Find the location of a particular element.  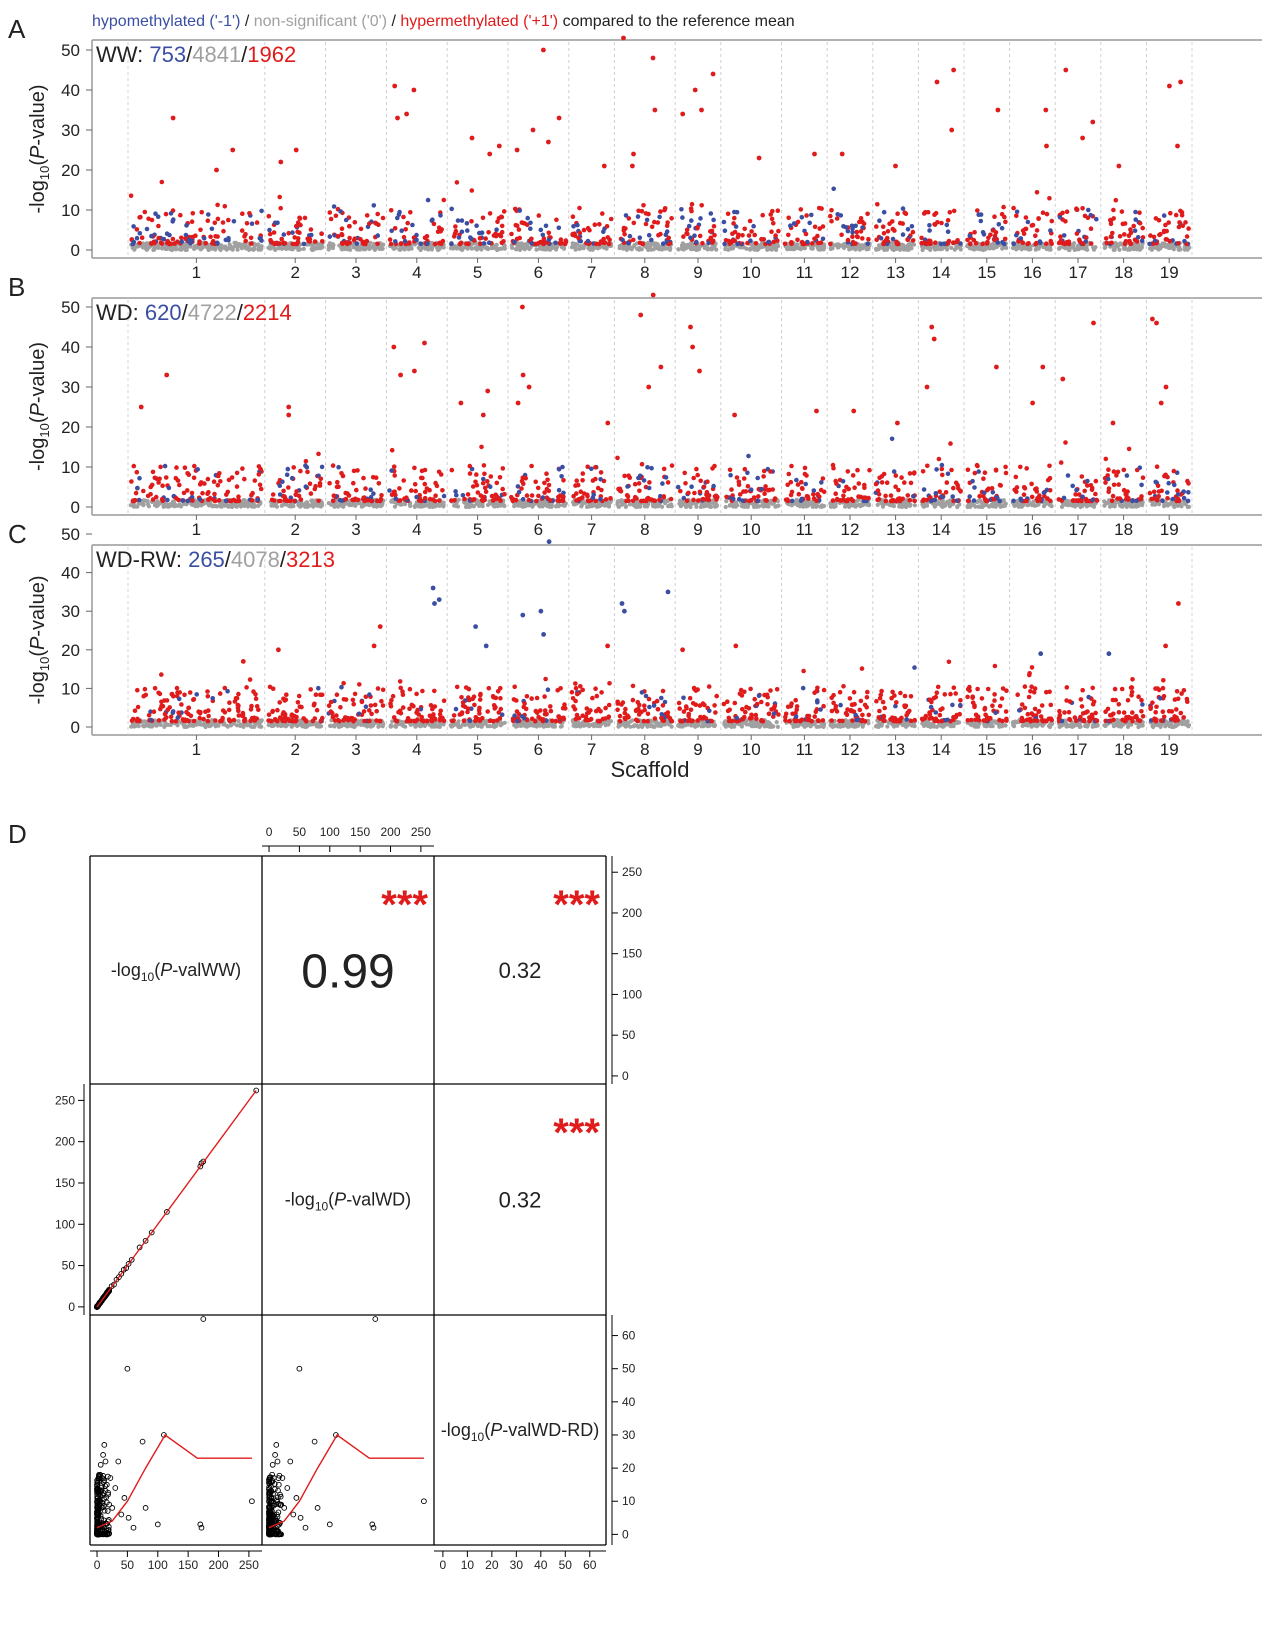

scaffold-label: 2 is located at coordinates (294, 272).